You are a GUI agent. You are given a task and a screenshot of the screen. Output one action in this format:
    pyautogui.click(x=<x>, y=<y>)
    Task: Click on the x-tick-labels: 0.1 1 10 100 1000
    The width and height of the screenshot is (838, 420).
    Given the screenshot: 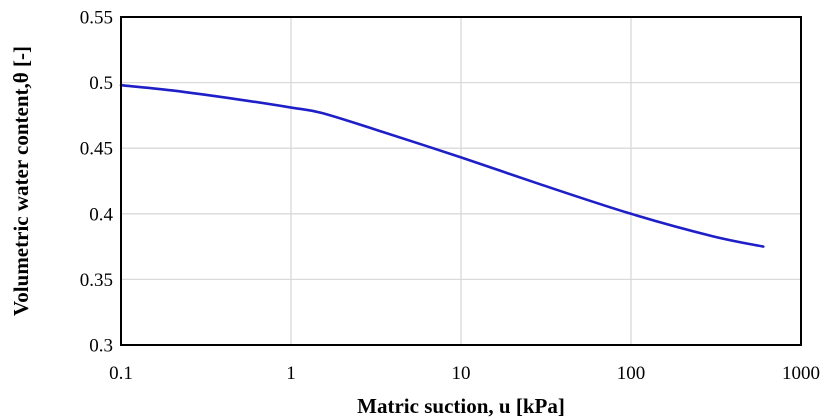 What is the action you would take?
    pyautogui.click(x=464, y=373)
    